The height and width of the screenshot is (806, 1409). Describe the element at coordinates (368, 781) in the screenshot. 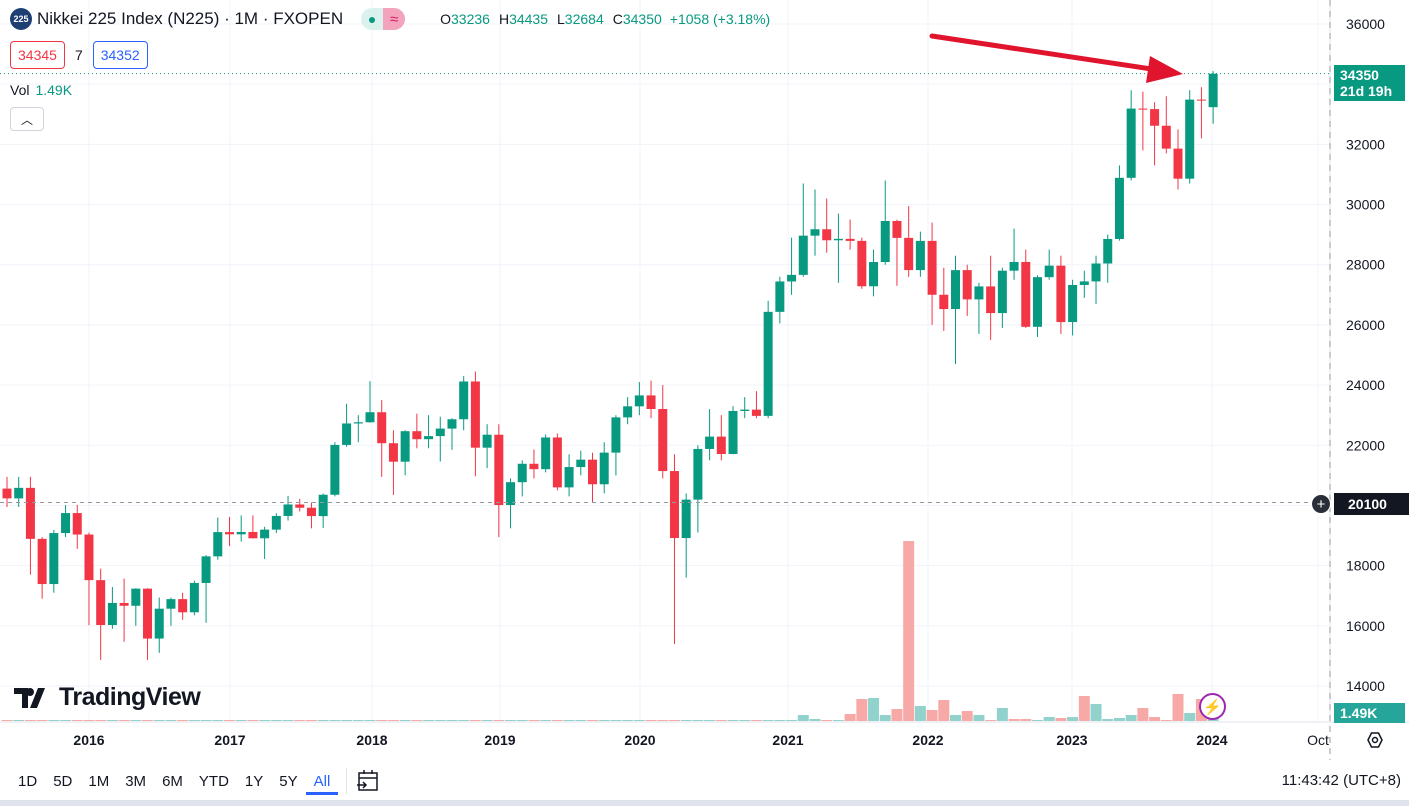

I see `calendar-goto-icon` at that location.